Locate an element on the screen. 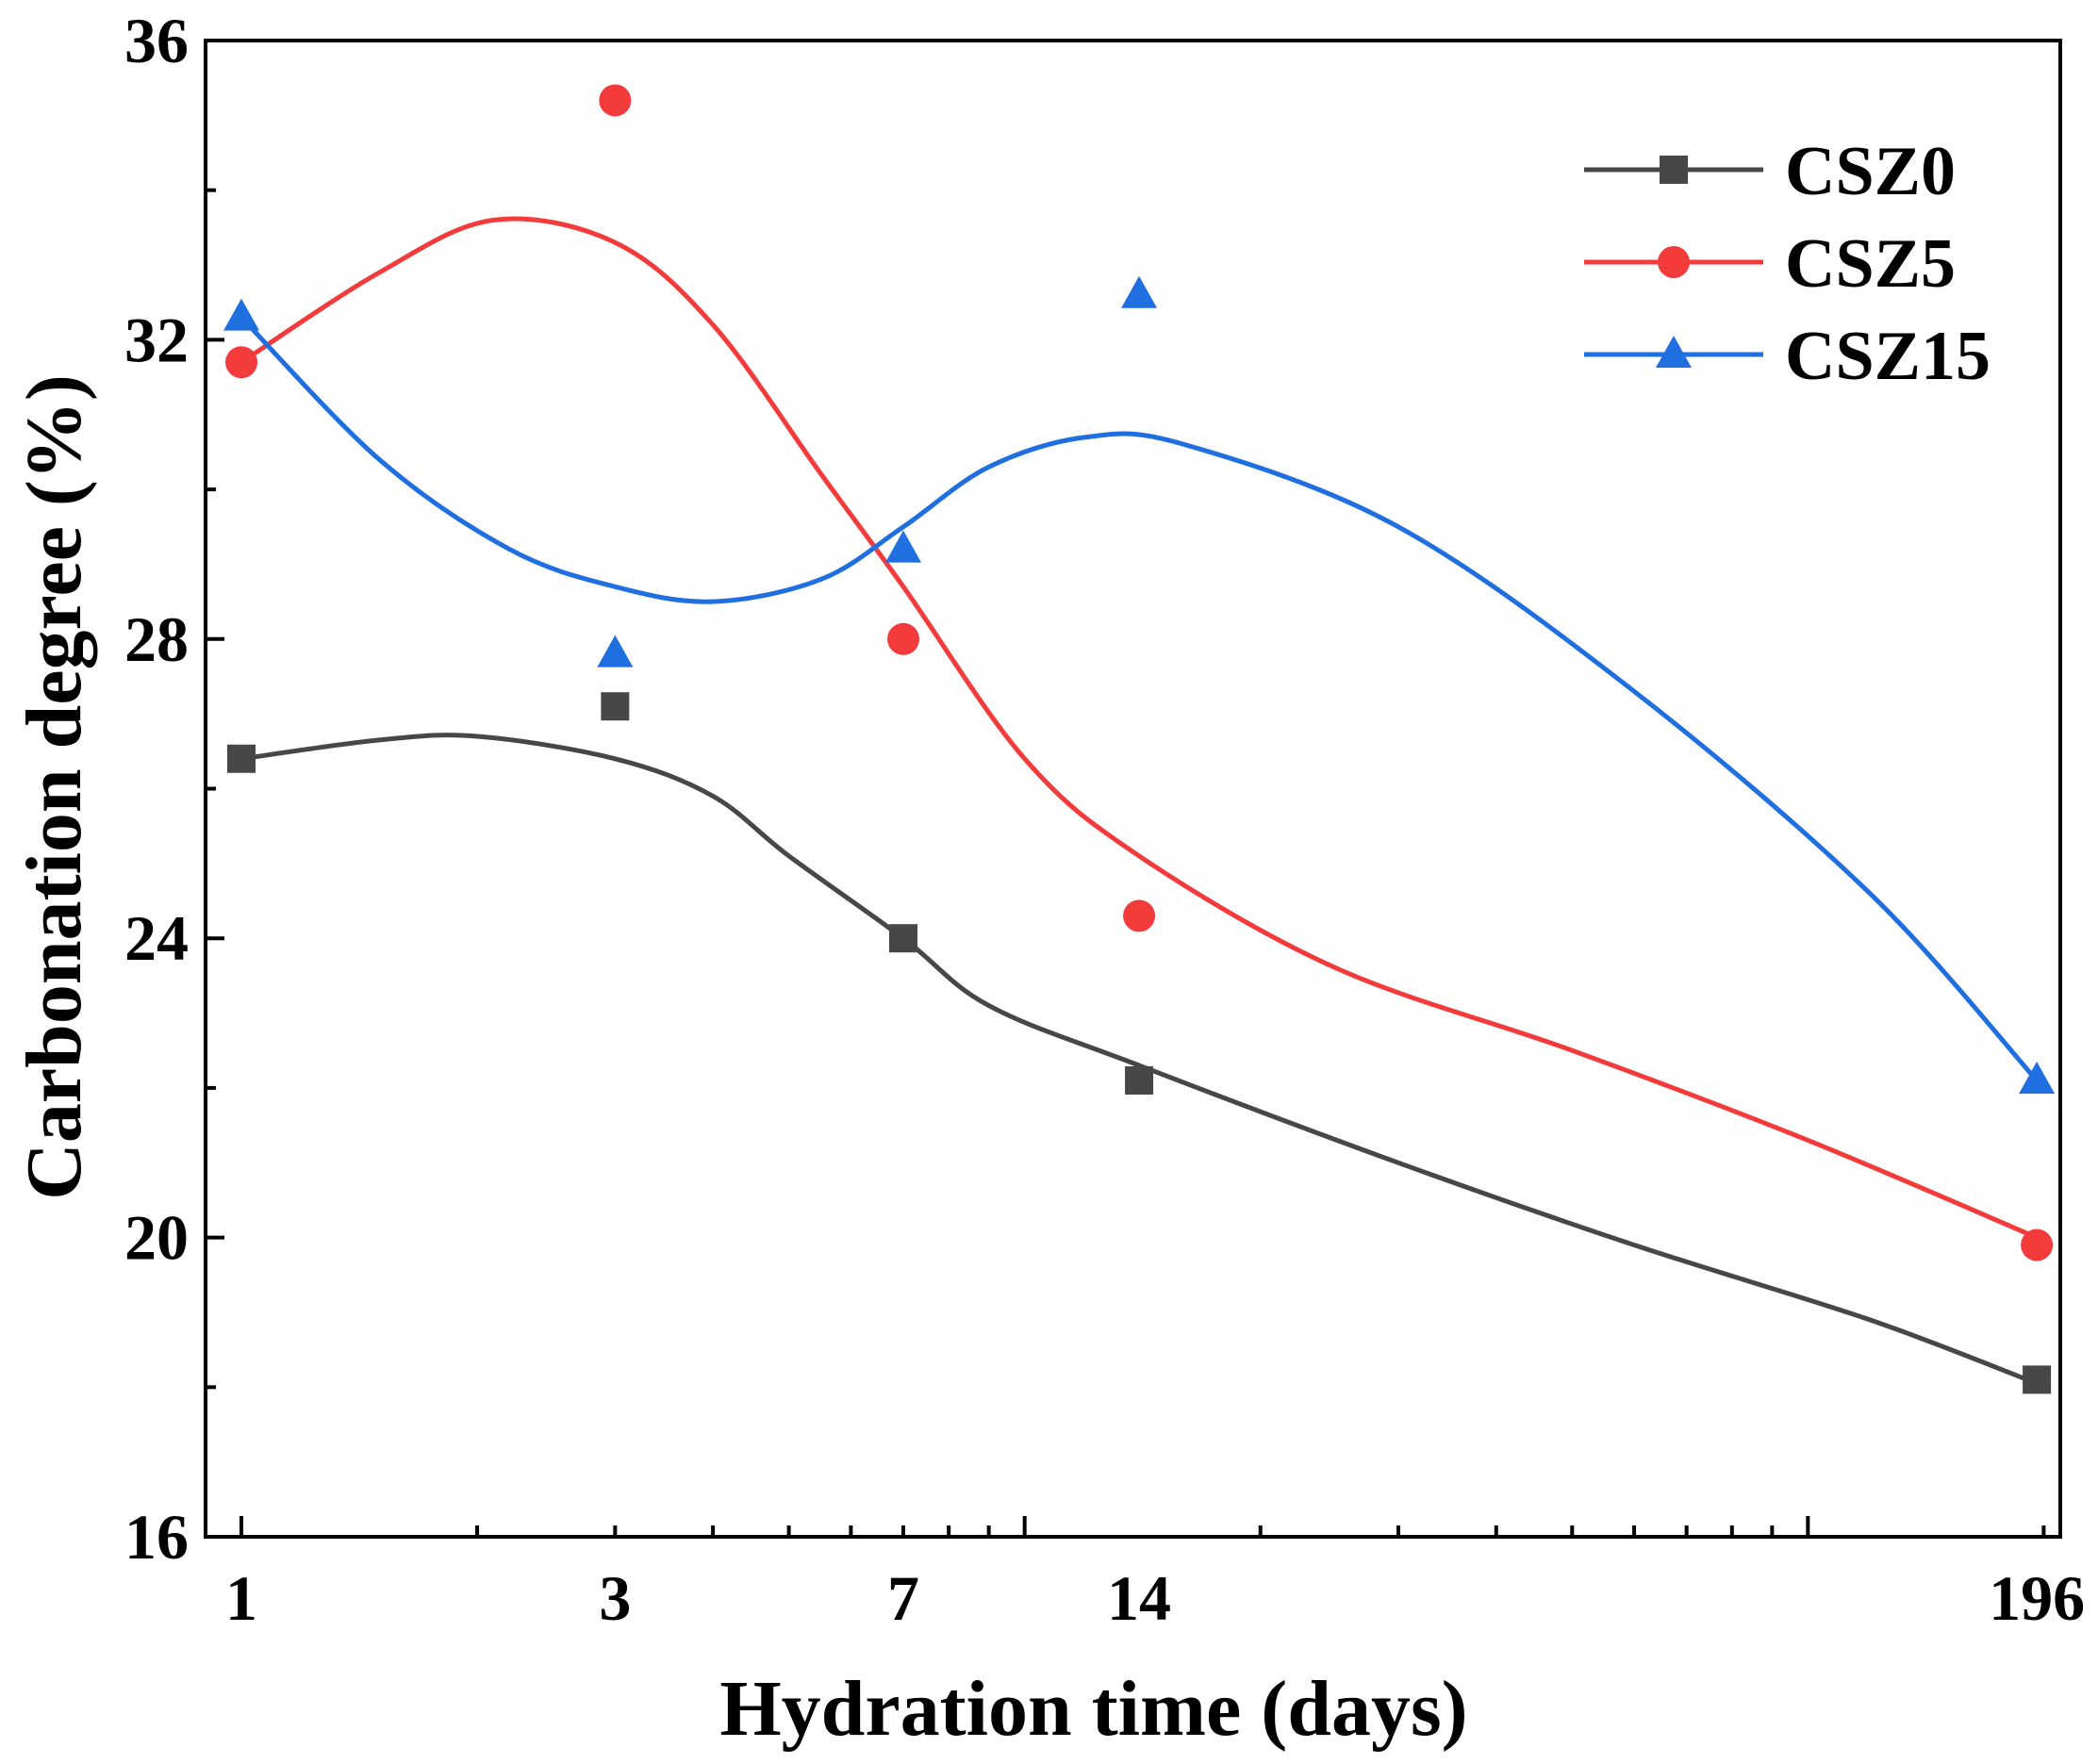 The height and width of the screenshot is (1764, 2098). x-axis: 1 3 7 14 196 is located at coordinates (1155, 1575).